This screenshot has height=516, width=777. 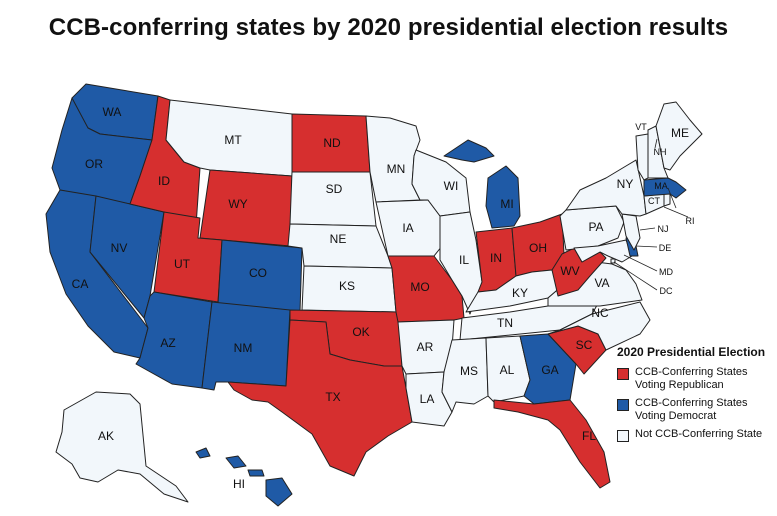 What do you see at coordinates (164, 181) in the screenshot?
I see `label-ID: ID` at bounding box center [164, 181].